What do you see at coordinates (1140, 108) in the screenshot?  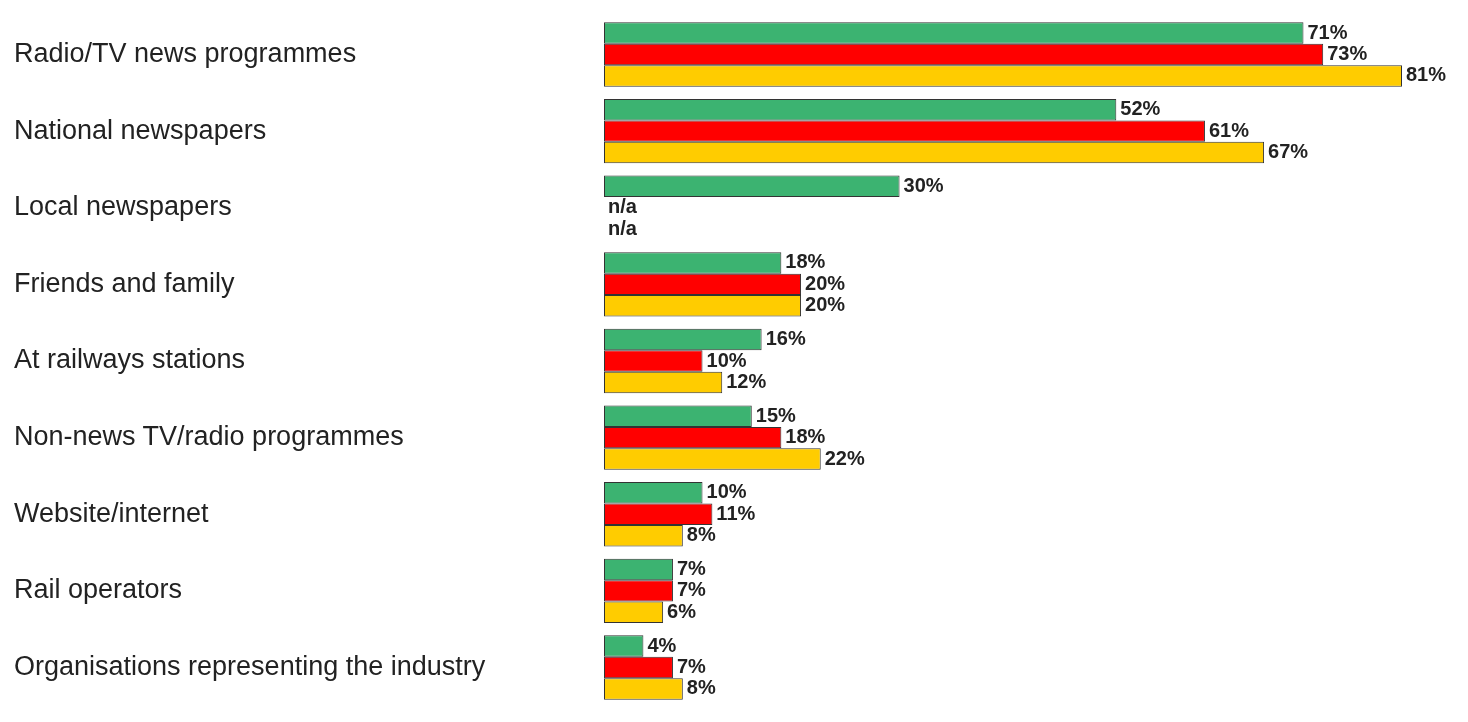 I see `data-label: 52%` at bounding box center [1140, 108].